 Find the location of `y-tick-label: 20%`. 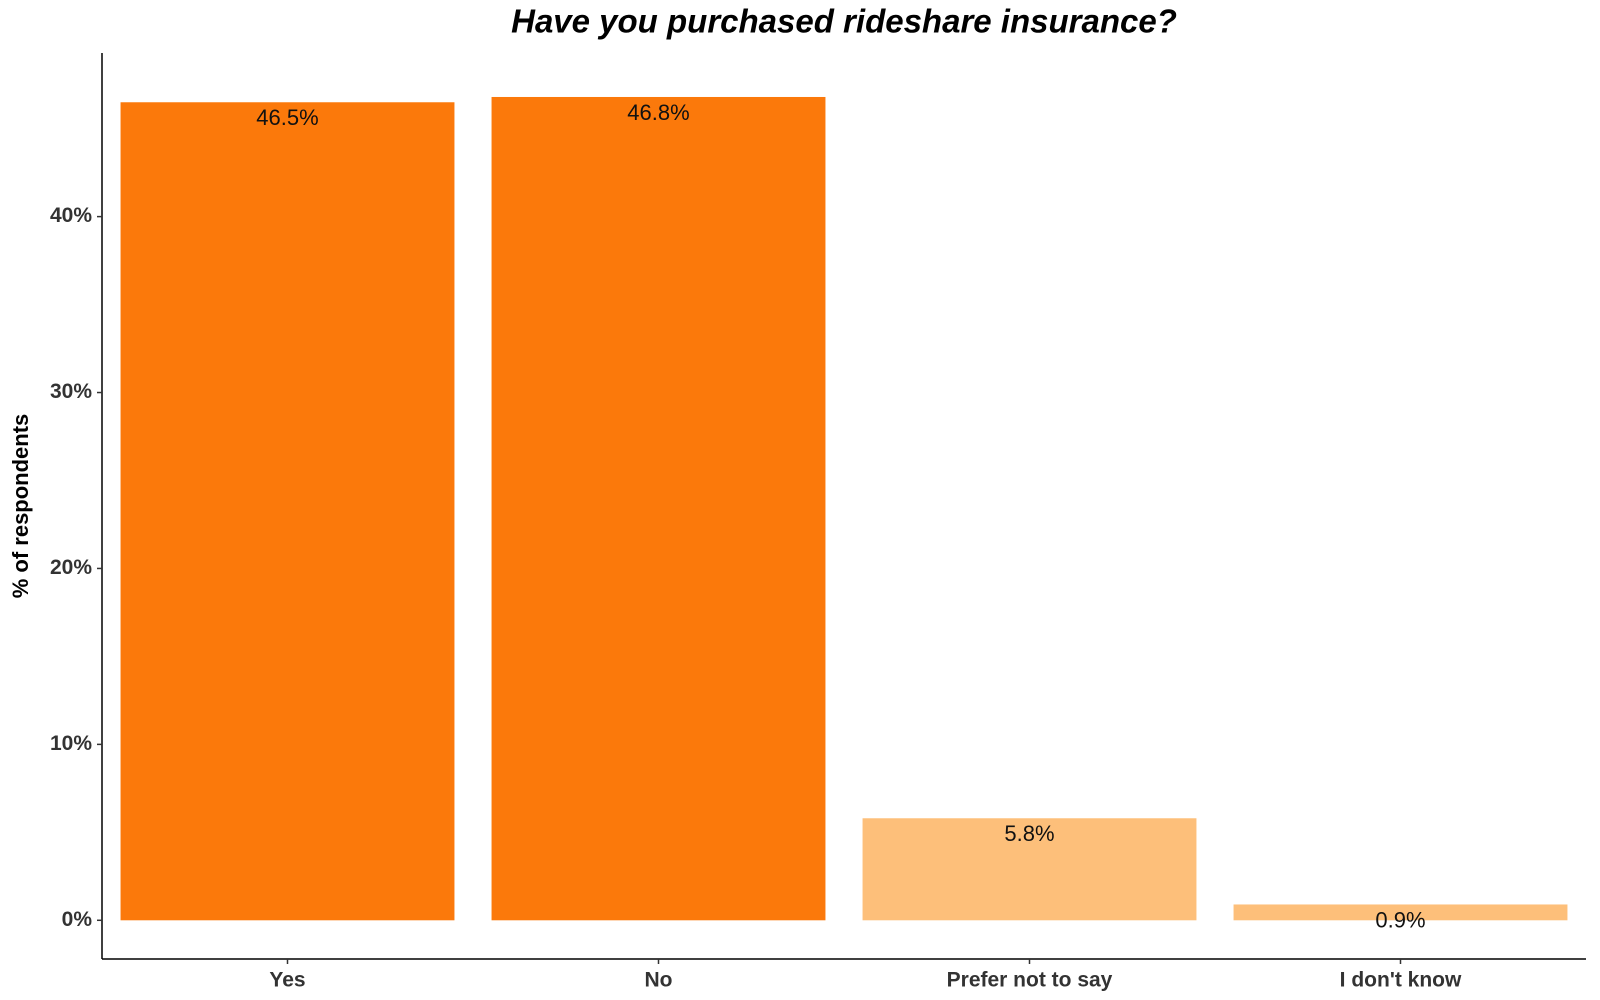

y-tick-label: 20% is located at coordinates (71, 567).